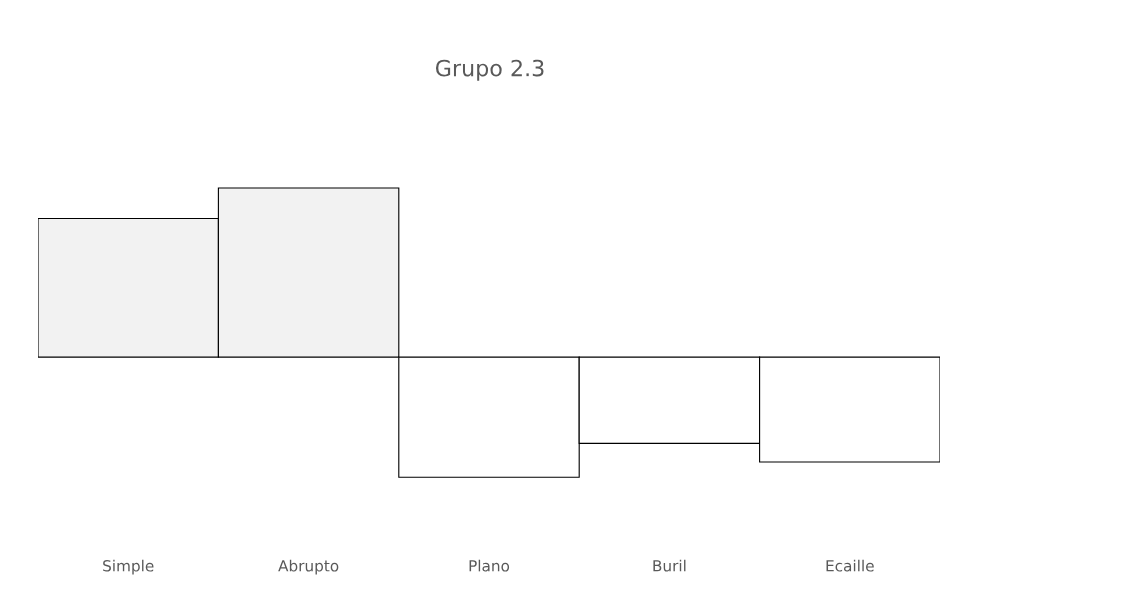 The height and width of the screenshot is (608, 1137). I want to click on x-tick-label: Abrupto, so click(308, 567).